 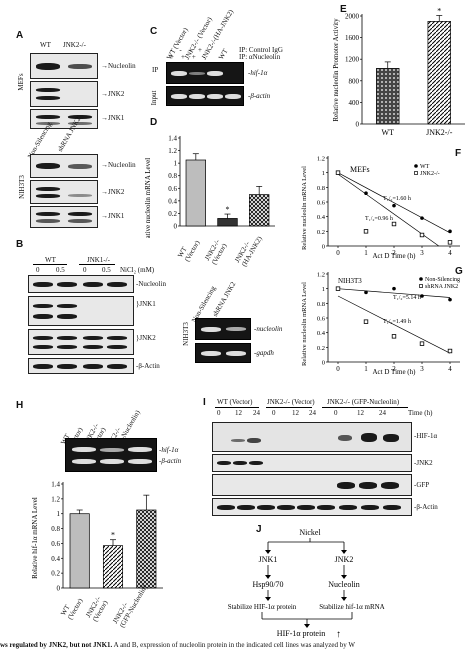 I want to click on c-signs-control: - - - +, so click(x=186, y=50).